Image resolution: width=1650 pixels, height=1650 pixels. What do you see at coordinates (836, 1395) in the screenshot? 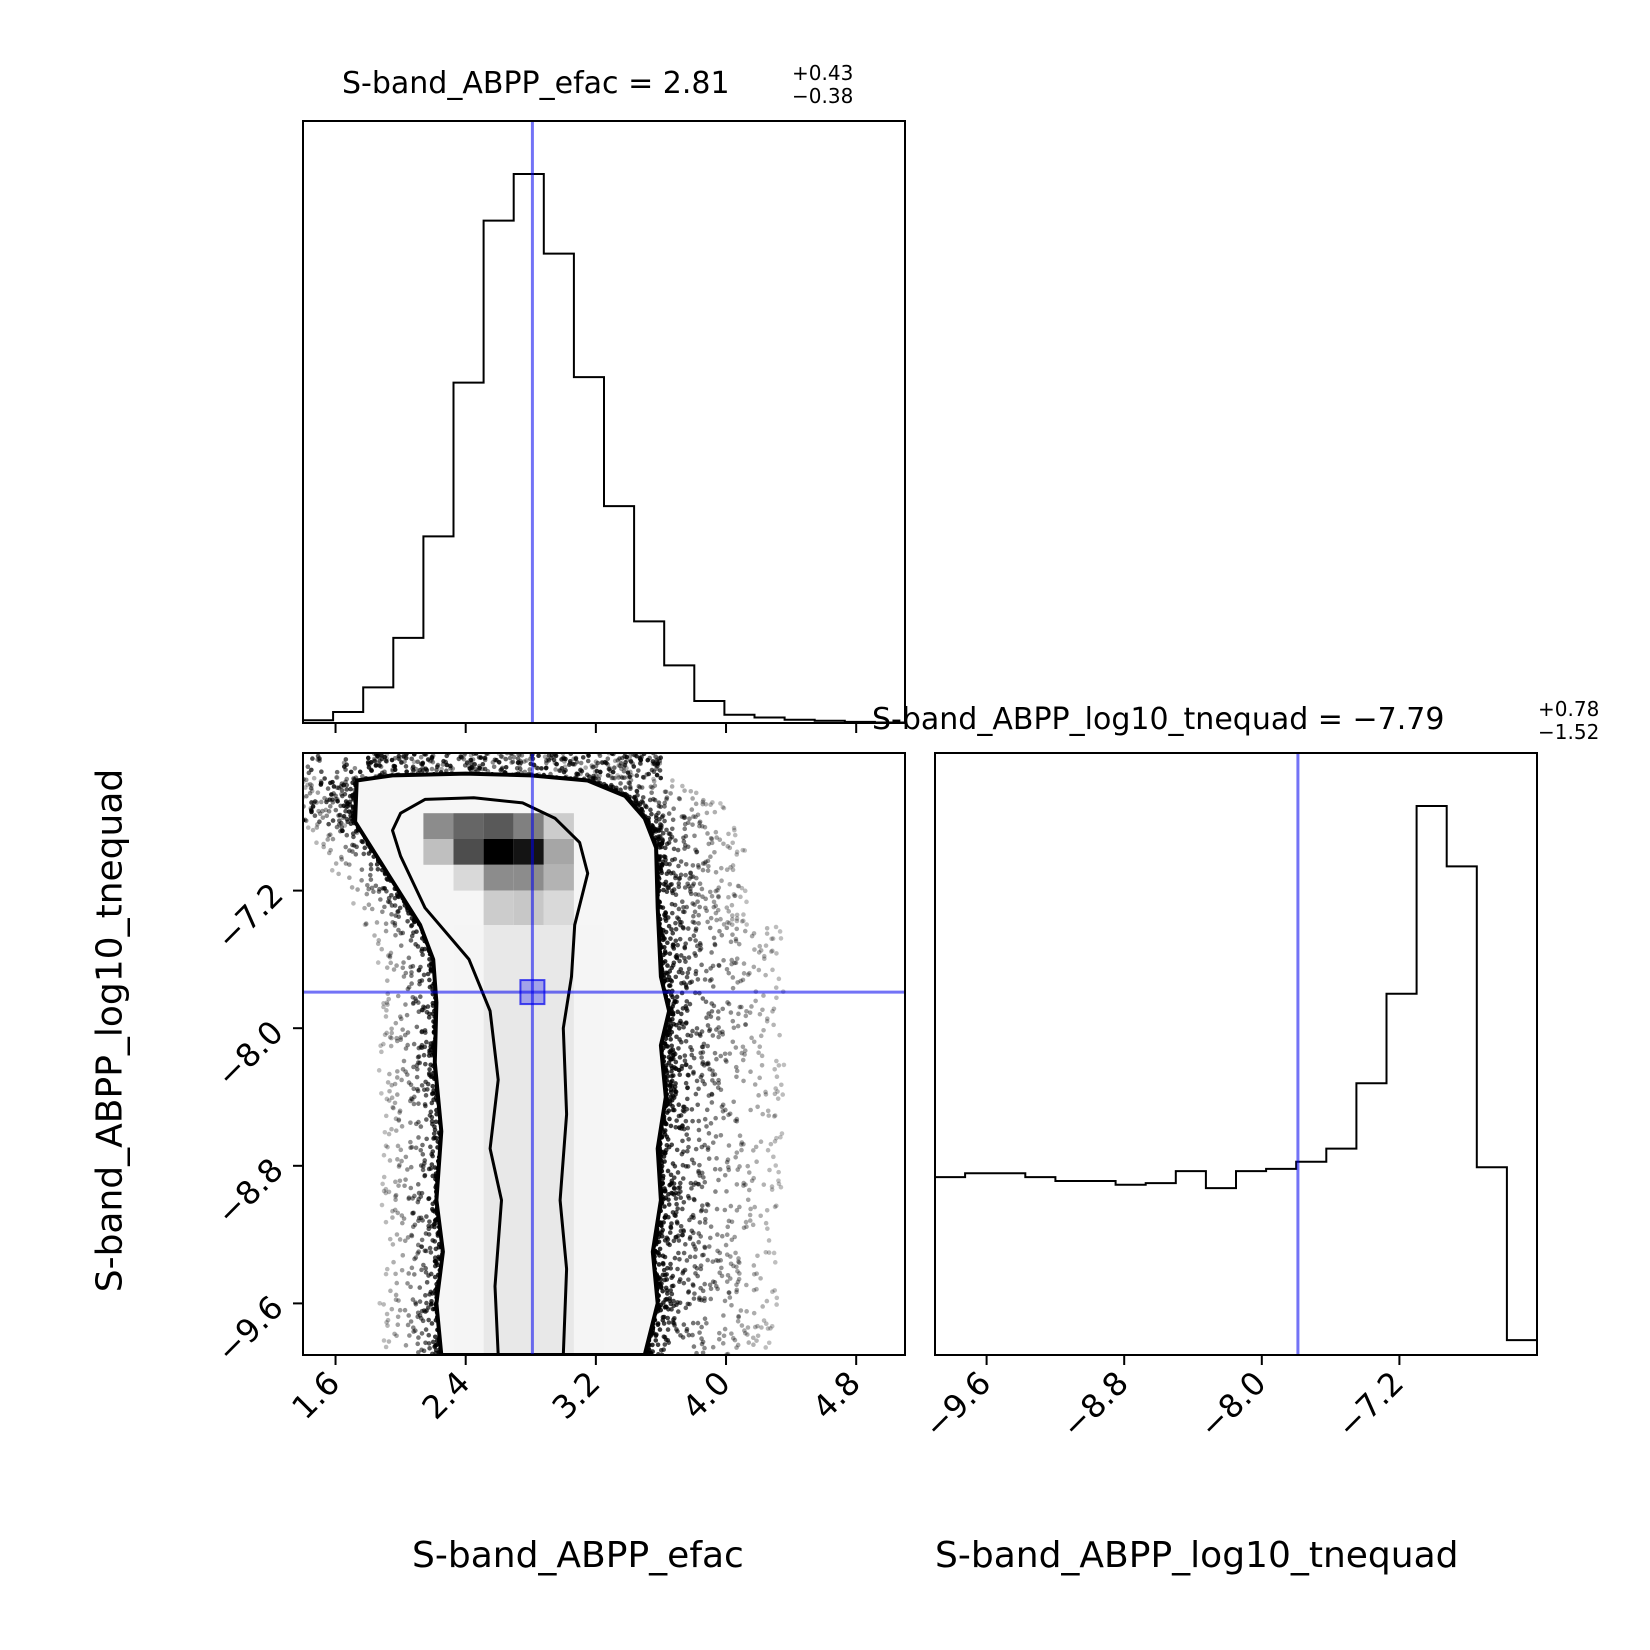
I see `joint-x-tick-label: 4.8` at bounding box center [836, 1395].